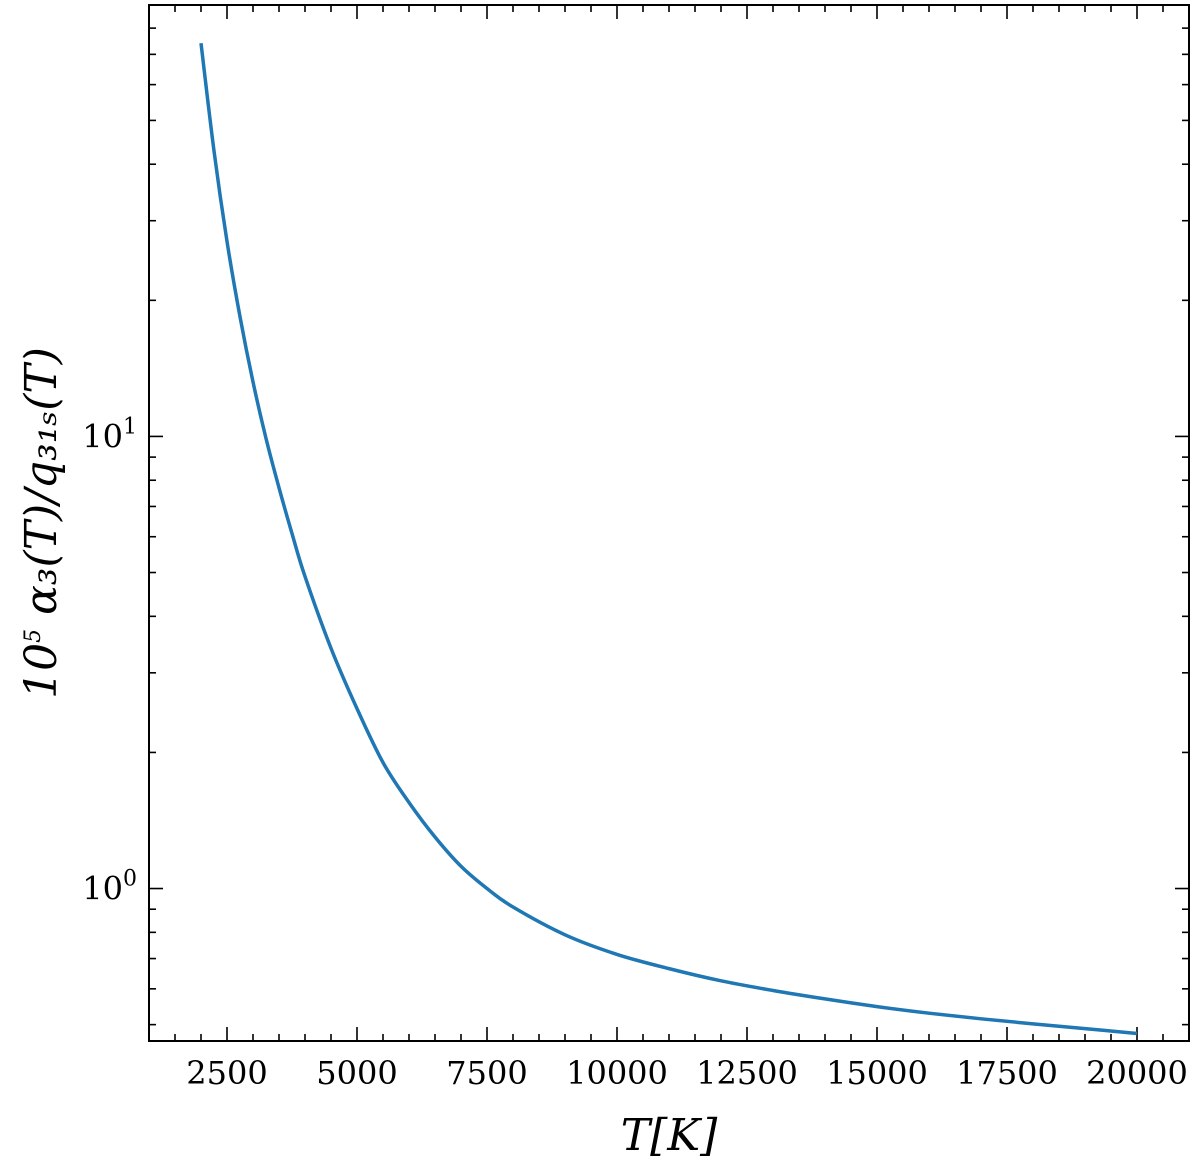  Describe the element at coordinates (41, 488) in the screenshot. I see `y-axis-label-rest: α₃(T)/q₃₁ₛ(T)` at that location.